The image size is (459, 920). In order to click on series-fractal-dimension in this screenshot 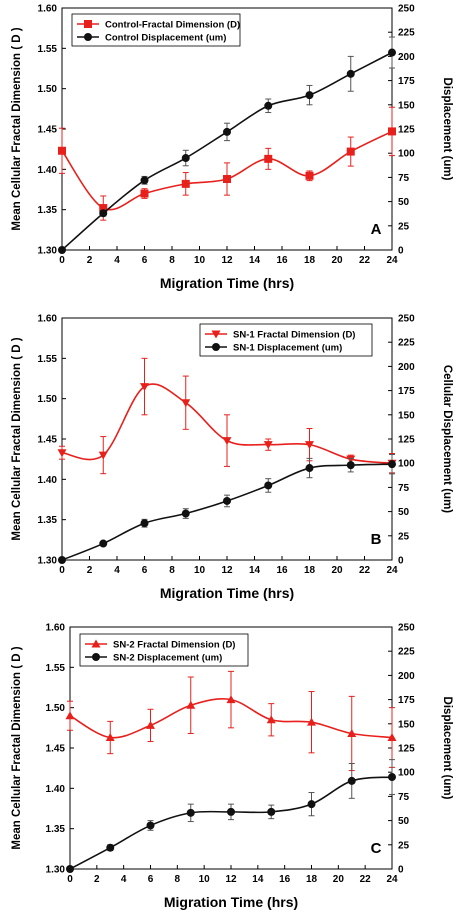, I will do `click(231, 721)`.